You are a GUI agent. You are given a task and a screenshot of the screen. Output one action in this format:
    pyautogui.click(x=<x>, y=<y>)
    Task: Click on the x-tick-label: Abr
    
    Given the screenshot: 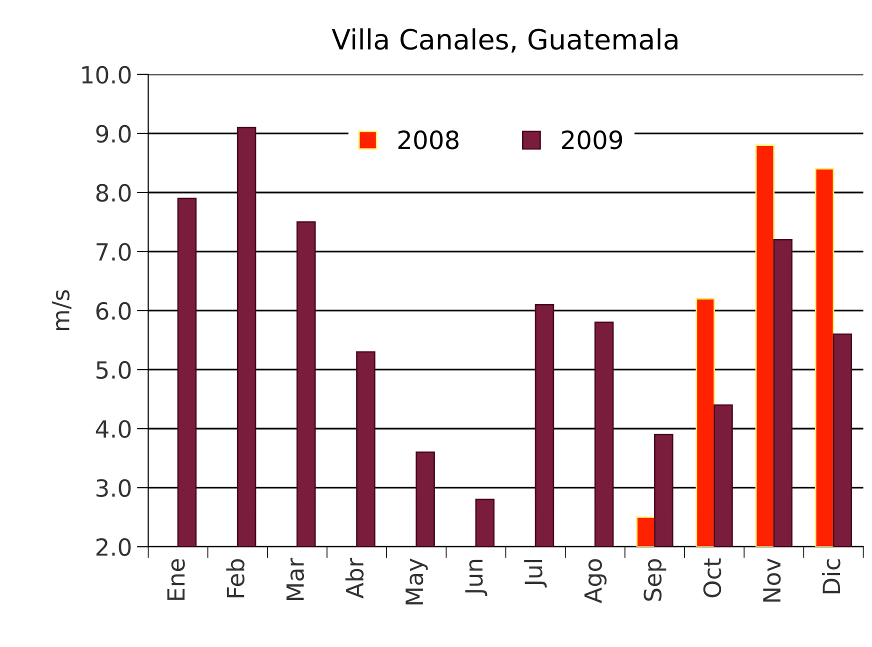 What is the action you would take?
    pyautogui.click(x=354, y=578)
    